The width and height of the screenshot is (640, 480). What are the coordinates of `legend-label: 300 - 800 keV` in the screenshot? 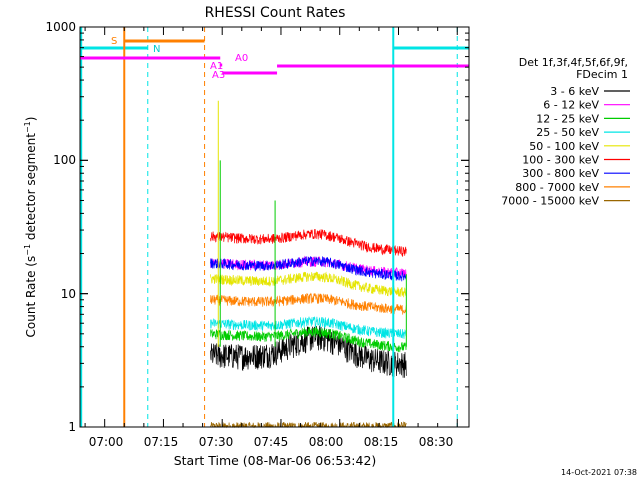 It's located at (560, 173).